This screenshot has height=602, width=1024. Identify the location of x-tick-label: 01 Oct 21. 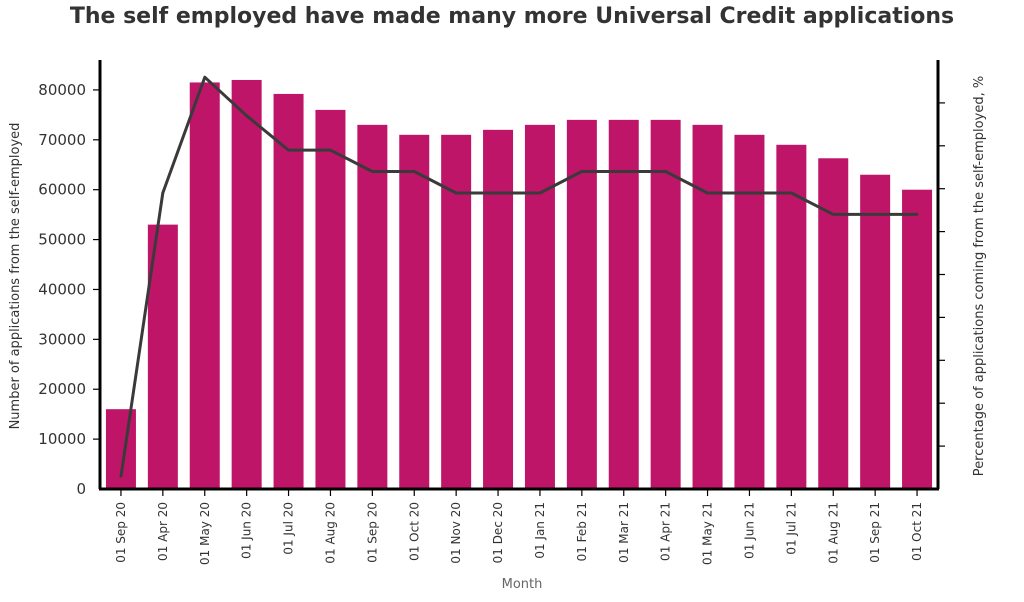
(917, 531).